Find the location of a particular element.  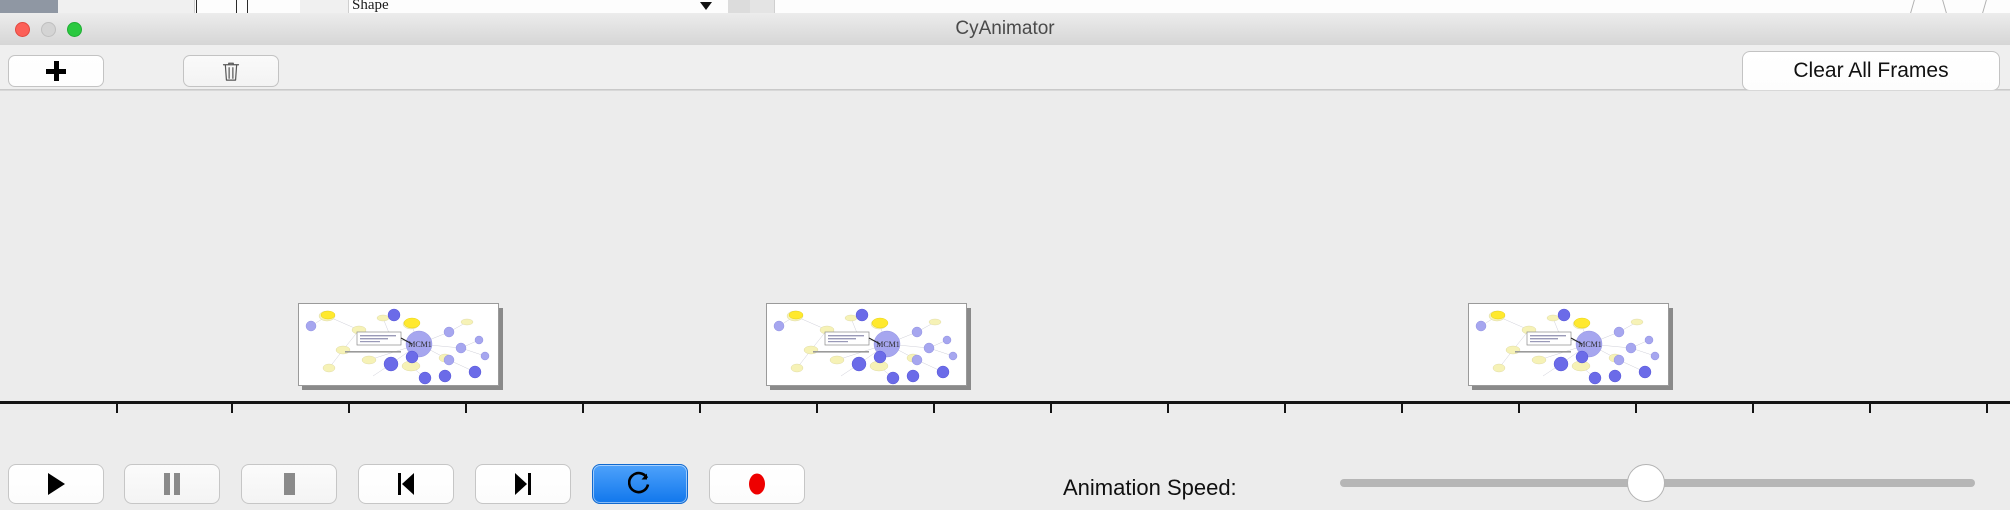

pause-icon is located at coordinates (172, 484).